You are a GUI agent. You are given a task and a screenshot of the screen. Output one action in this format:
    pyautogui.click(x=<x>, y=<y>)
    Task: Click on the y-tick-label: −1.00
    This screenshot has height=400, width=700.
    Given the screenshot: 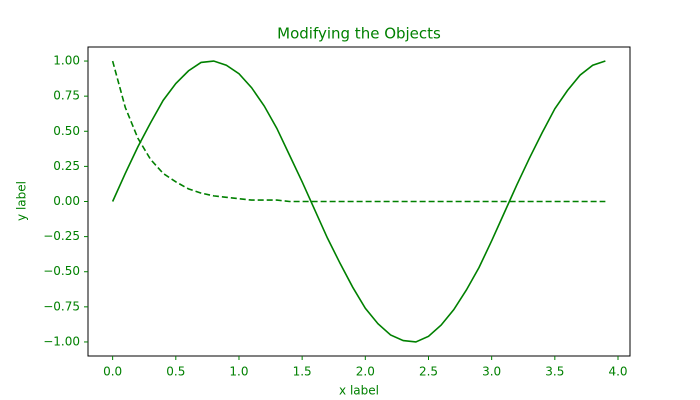 What is the action you would take?
    pyautogui.click(x=61, y=341)
    